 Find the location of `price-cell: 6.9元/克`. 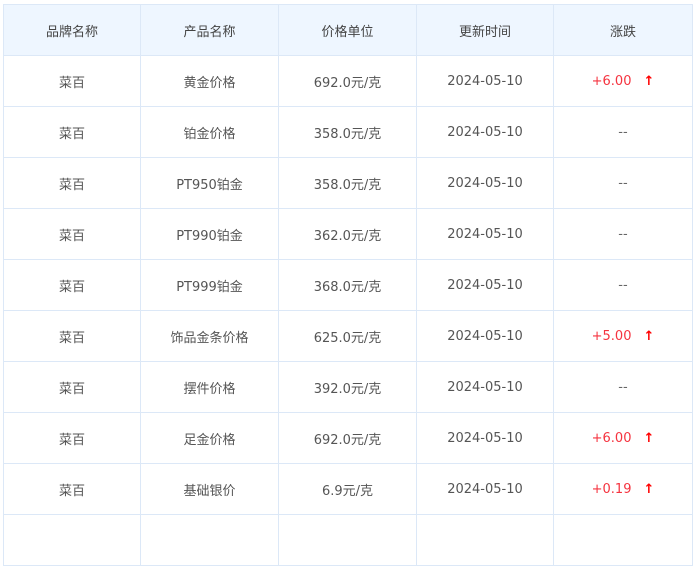

price-cell: 6.9元/克 is located at coordinates (347, 489).